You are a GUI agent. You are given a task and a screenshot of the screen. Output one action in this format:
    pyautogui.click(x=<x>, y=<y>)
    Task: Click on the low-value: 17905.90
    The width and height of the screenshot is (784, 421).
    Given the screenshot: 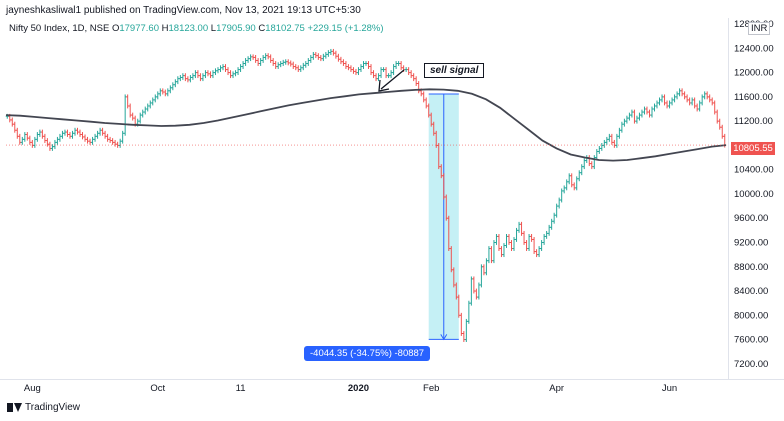 What is the action you would take?
    pyautogui.click(x=236, y=28)
    